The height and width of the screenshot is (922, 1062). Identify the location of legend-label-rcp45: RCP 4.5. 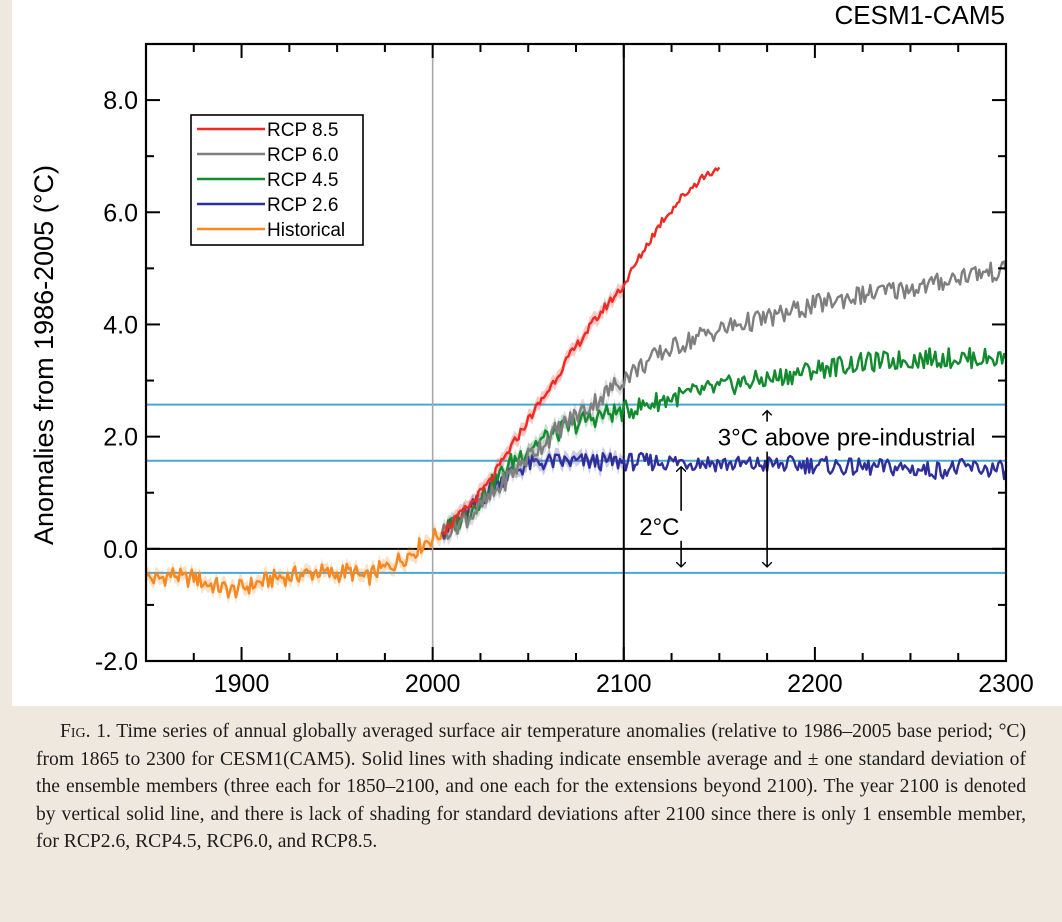
(302, 180).